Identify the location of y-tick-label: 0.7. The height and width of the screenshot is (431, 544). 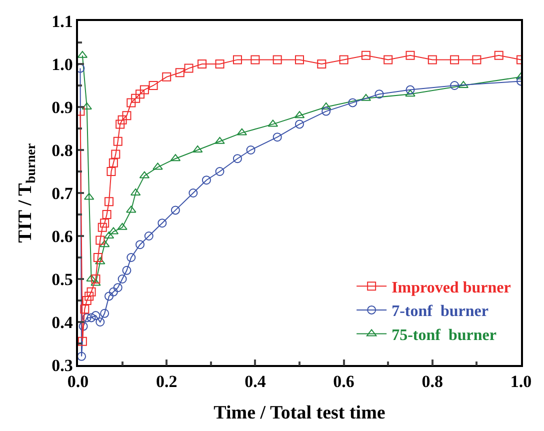
(63, 193).